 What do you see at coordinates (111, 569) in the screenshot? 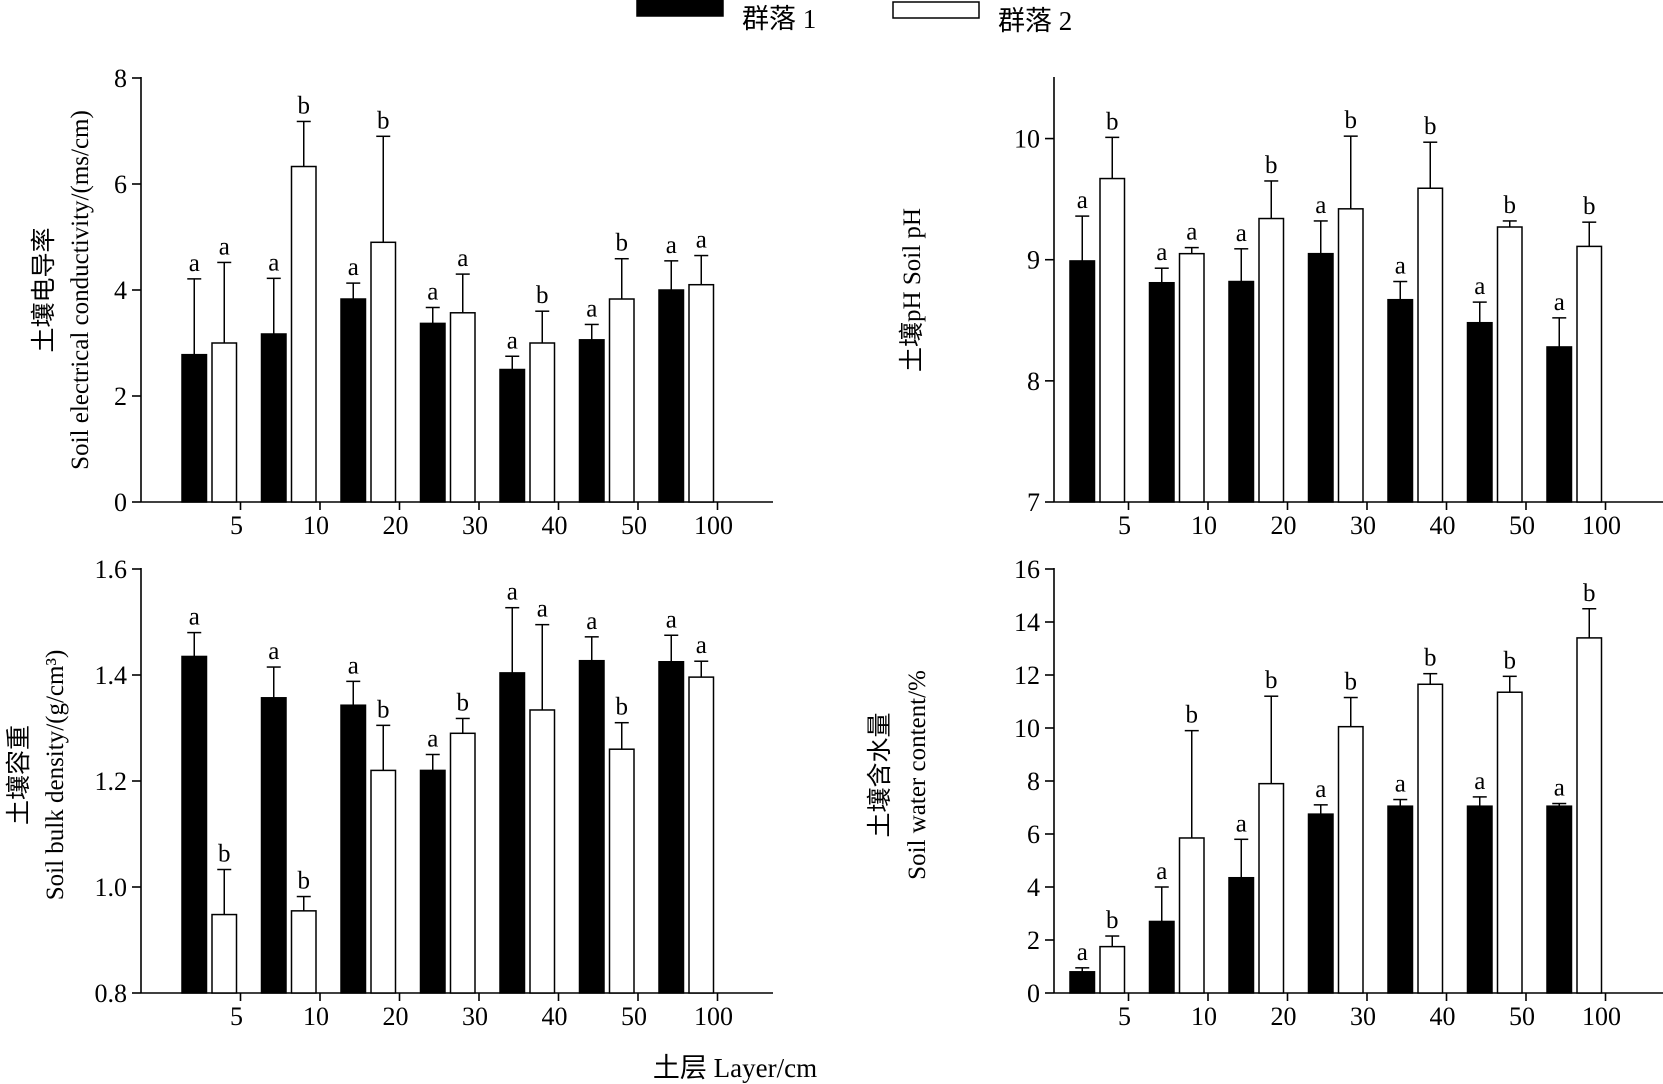
I see `y-tick-label: 1.6` at bounding box center [111, 569].